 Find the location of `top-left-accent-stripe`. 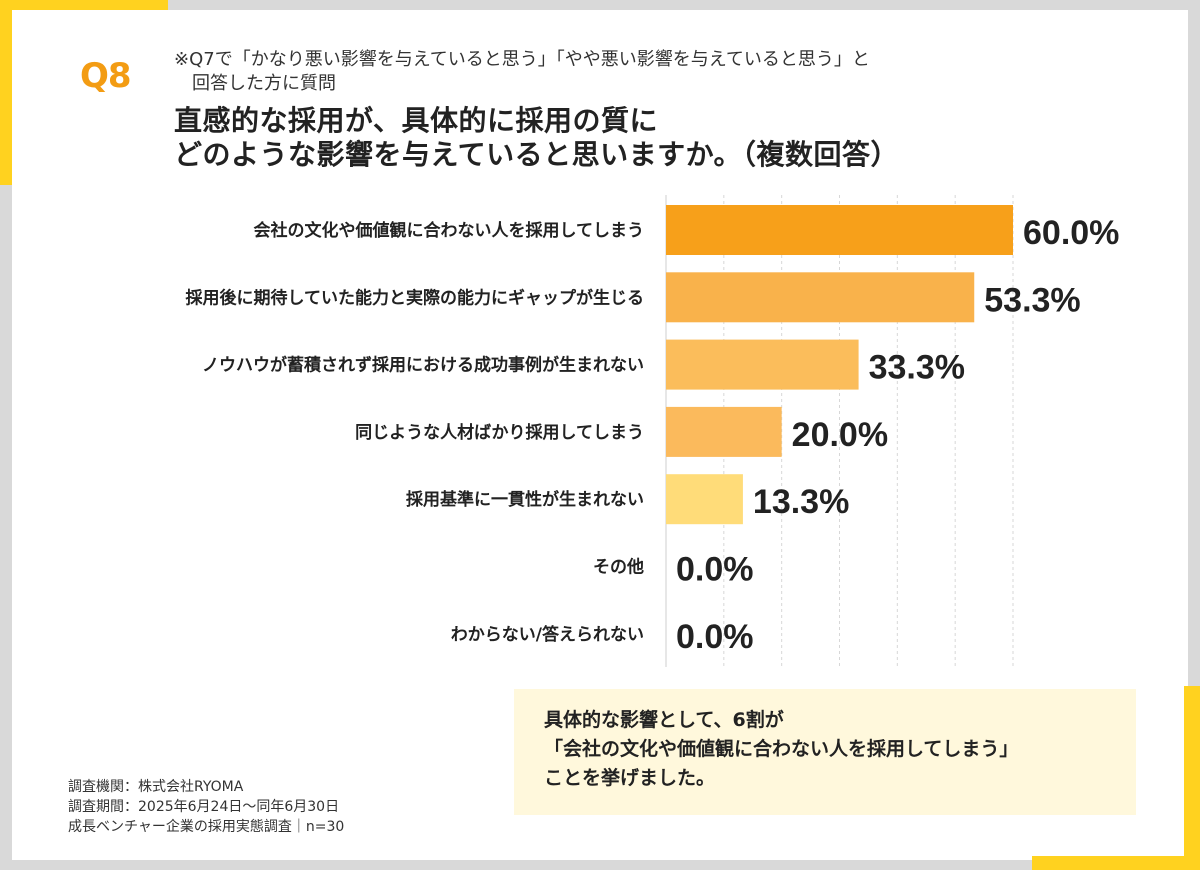

top-left-accent-stripe is located at coordinates (6, 92).